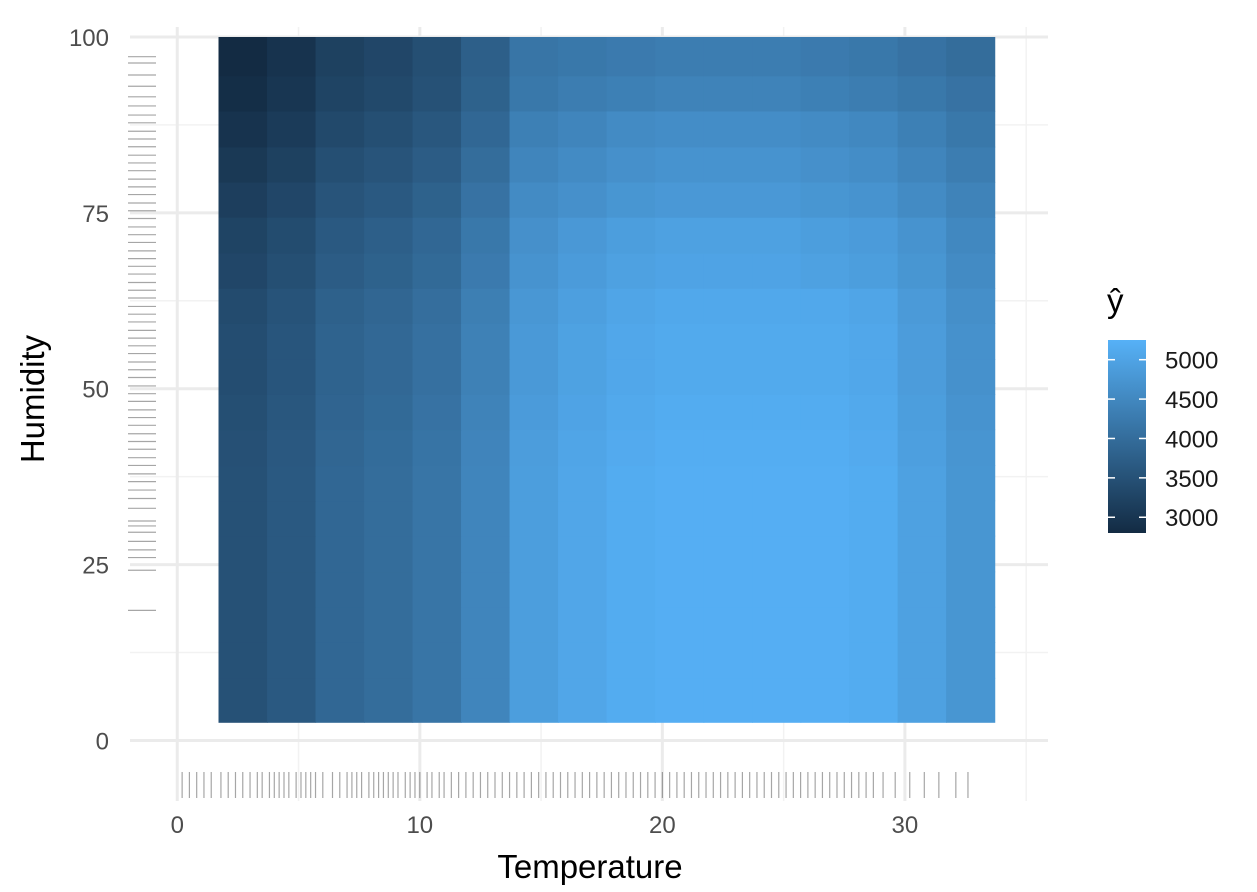 Image resolution: width=1257 pixels, height=892 pixels. What do you see at coordinates (1191, 518) in the screenshot?
I see `legend-label: 3000` at bounding box center [1191, 518].